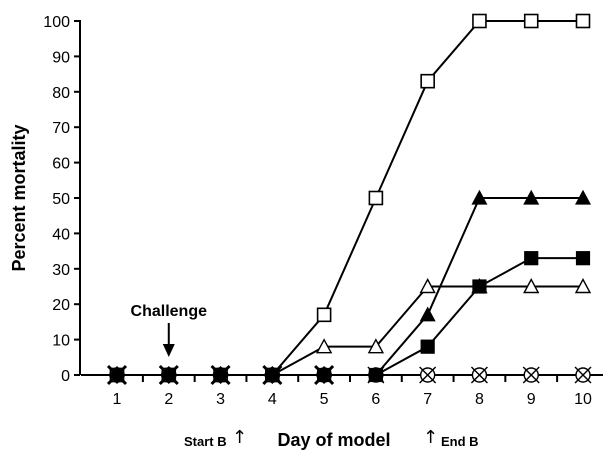 The image size is (605, 456). What do you see at coordinates (61, 270) in the screenshot?
I see `y-tick-label: 30` at bounding box center [61, 270].